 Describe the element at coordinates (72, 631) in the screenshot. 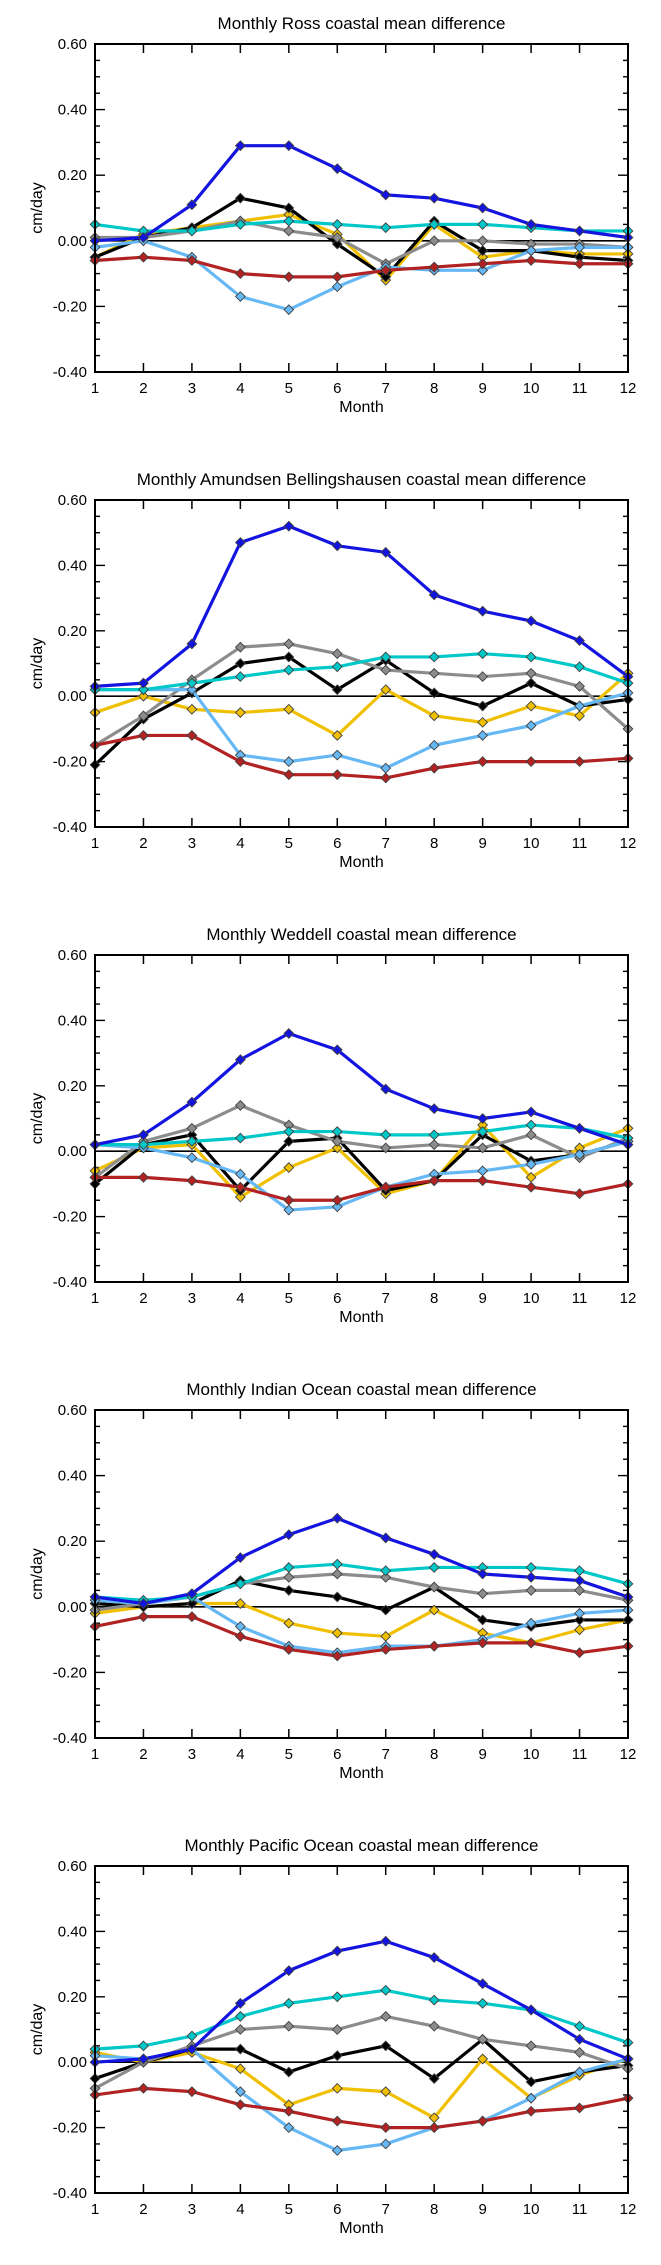

I see `y-tick-label: 0.20` at that location.